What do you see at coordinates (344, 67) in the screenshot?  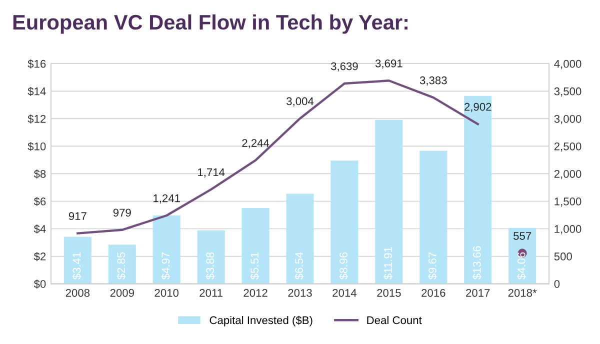 I see `data-label: 3,639` at bounding box center [344, 67].